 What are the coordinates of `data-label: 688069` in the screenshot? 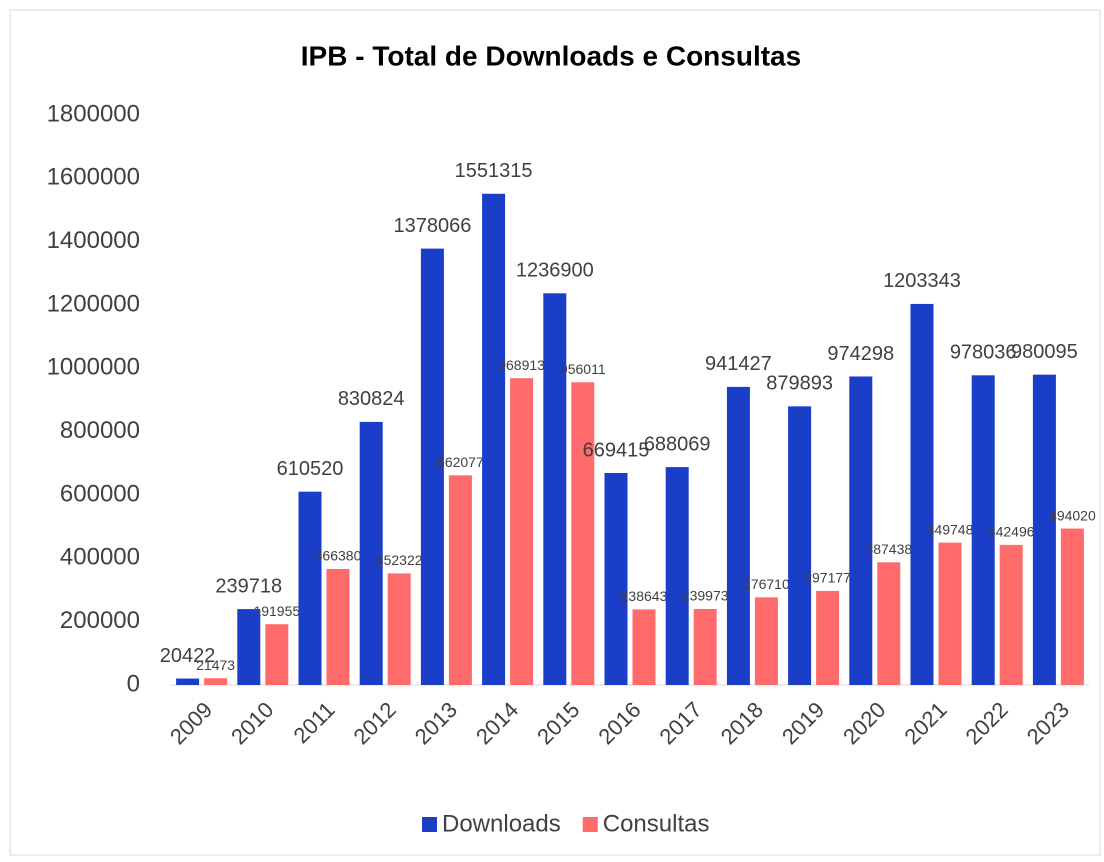 It's located at (677, 444).